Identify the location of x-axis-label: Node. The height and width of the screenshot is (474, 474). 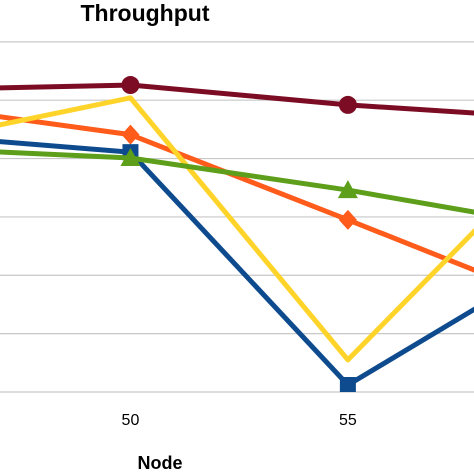
(160, 463).